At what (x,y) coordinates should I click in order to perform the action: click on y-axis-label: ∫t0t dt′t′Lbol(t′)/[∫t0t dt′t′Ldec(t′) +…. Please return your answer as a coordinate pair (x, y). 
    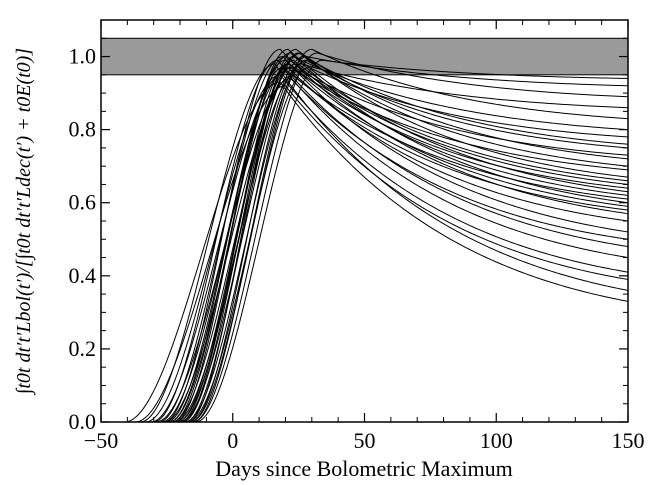
    Looking at the image, I should click on (24, 222).